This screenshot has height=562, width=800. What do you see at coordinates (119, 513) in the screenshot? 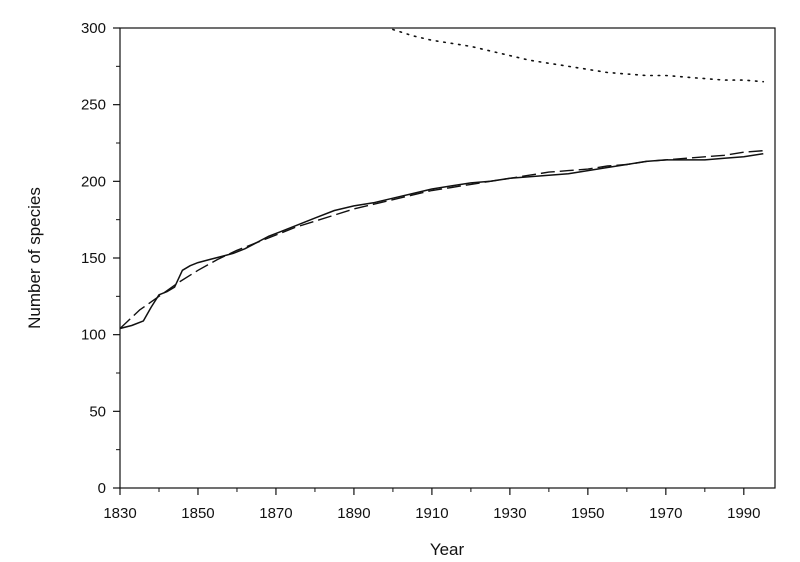
I see `x-tick-label: 1830` at bounding box center [119, 513].